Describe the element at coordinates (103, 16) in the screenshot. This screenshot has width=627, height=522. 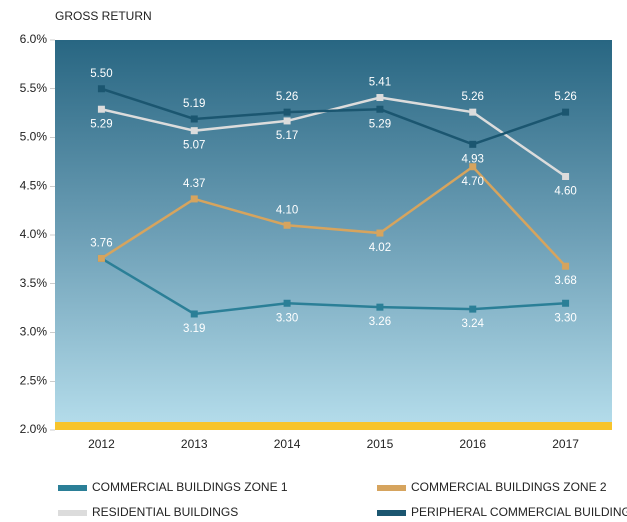
I see `y-axis-label: GROSS RETURN` at that location.